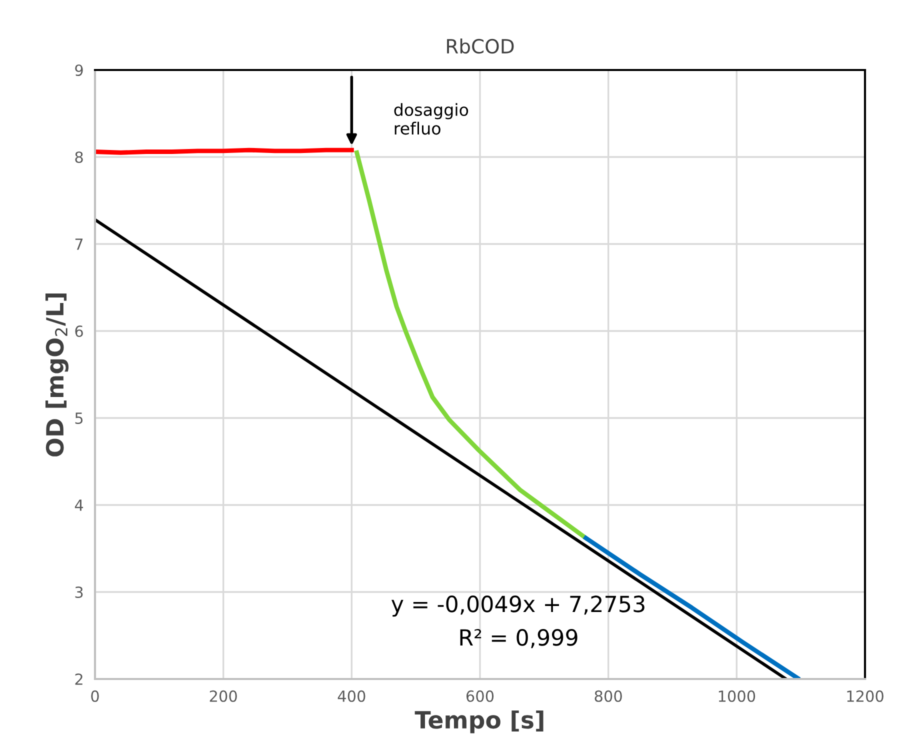  What do you see at coordinates (479, 722) in the screenshot?
I see `x-axis-title: Tempo [s]` at bounding box center [479, 722].